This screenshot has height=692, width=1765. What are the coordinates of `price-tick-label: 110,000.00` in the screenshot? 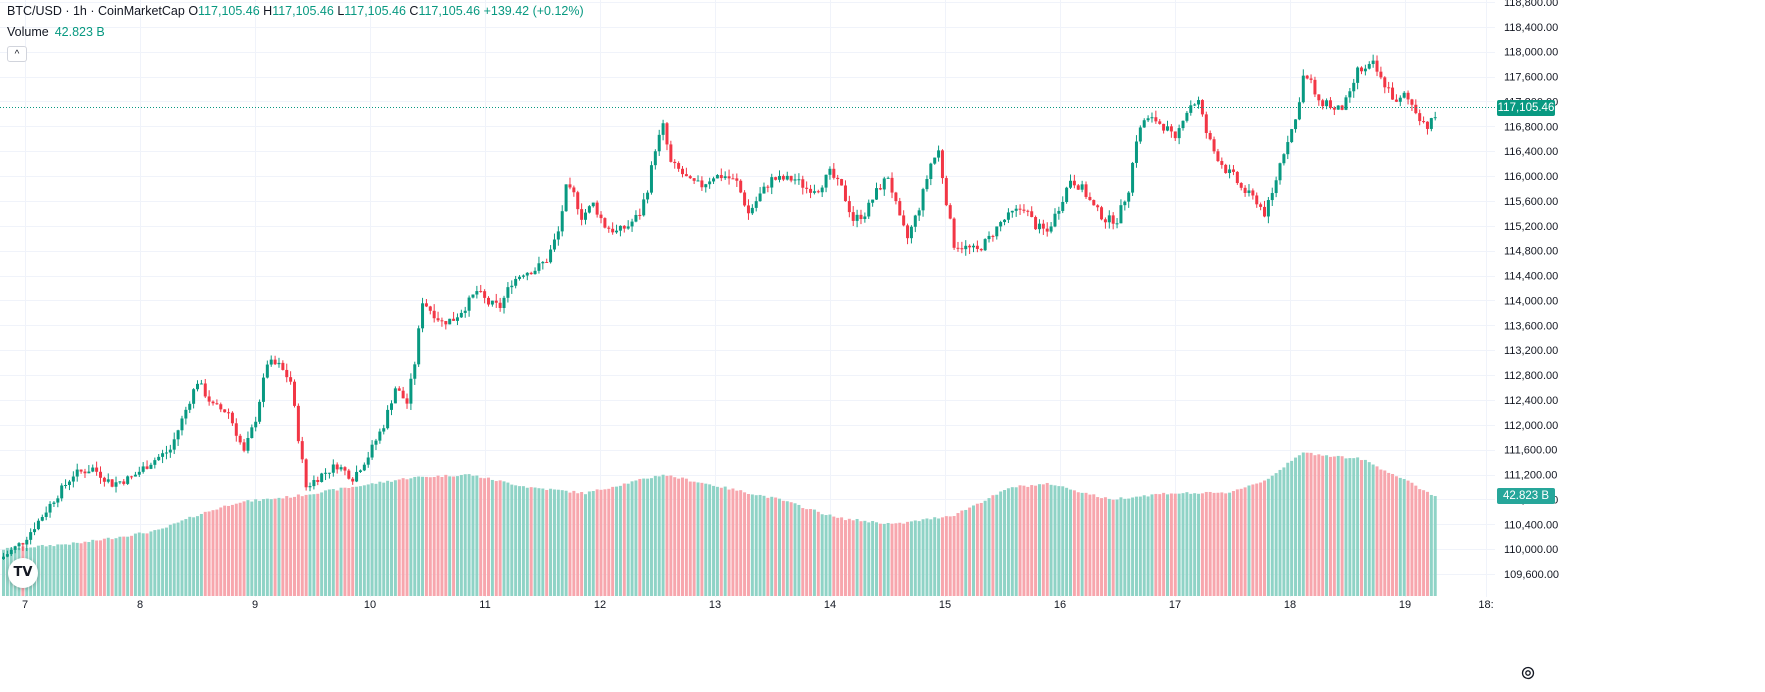 It's located at (1531, 550).